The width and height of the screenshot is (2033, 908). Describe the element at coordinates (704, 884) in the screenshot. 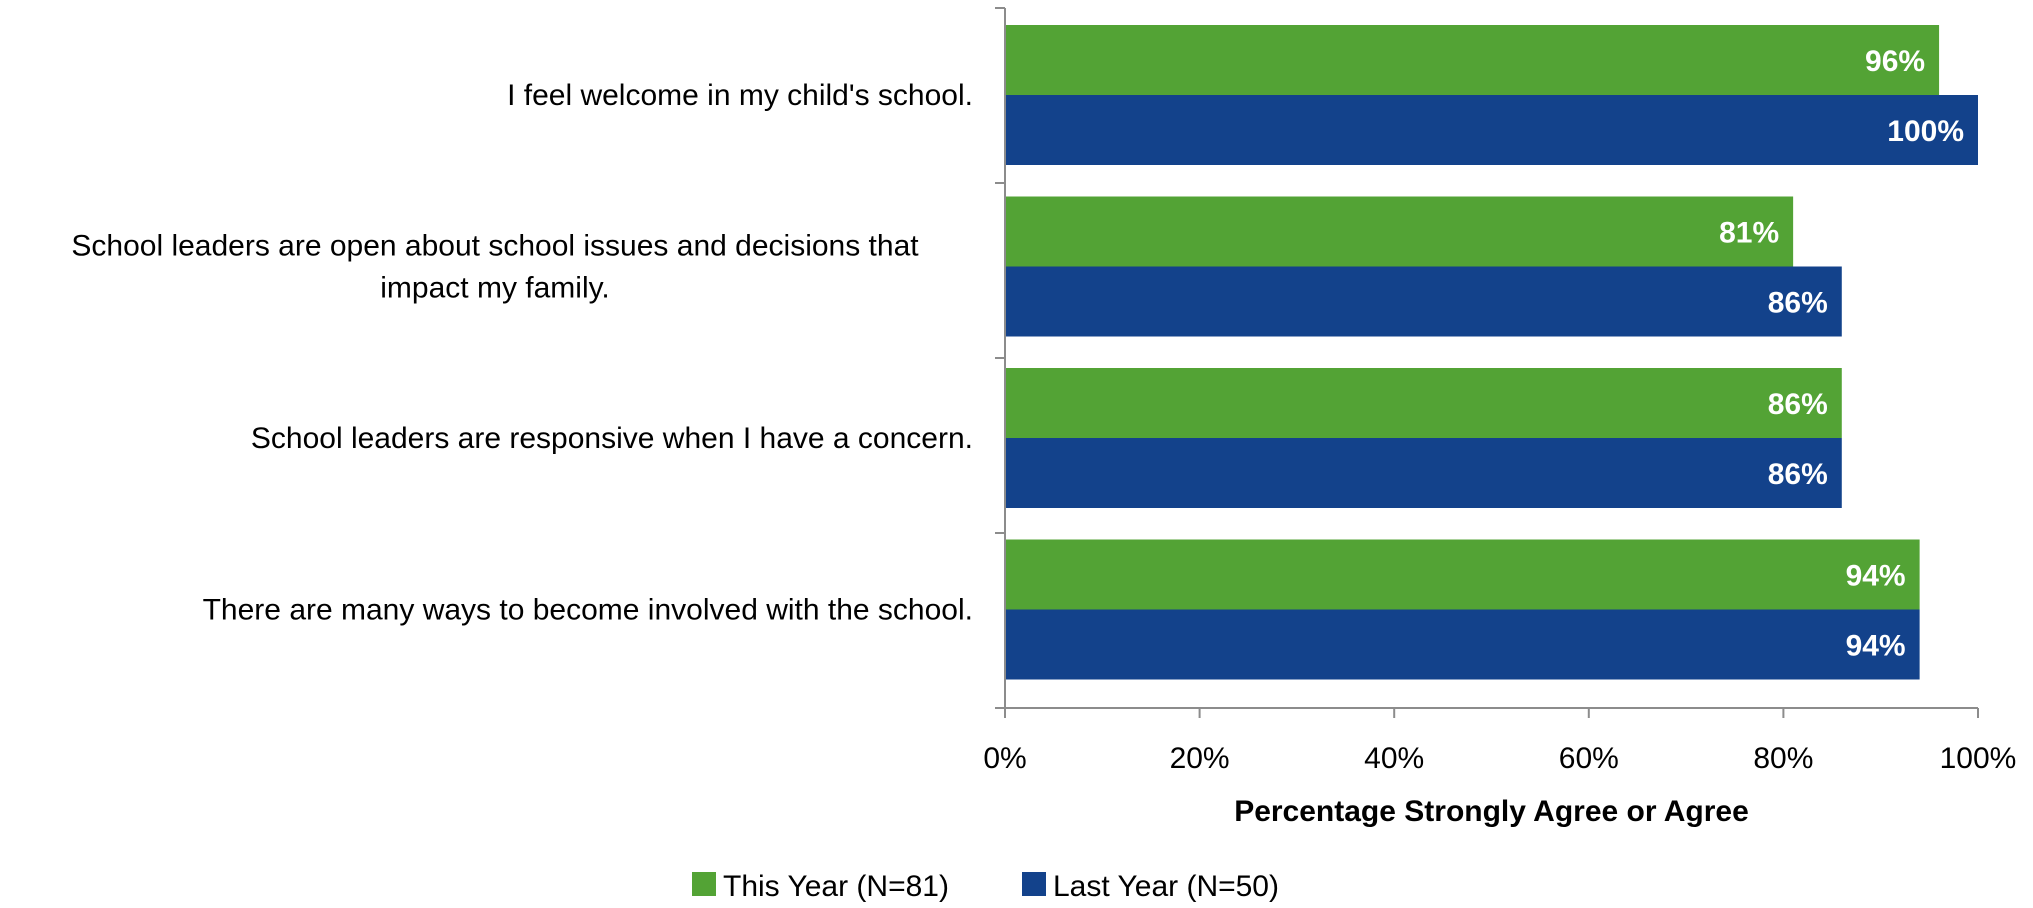

I see `legend-swatch-this-year` at that location.